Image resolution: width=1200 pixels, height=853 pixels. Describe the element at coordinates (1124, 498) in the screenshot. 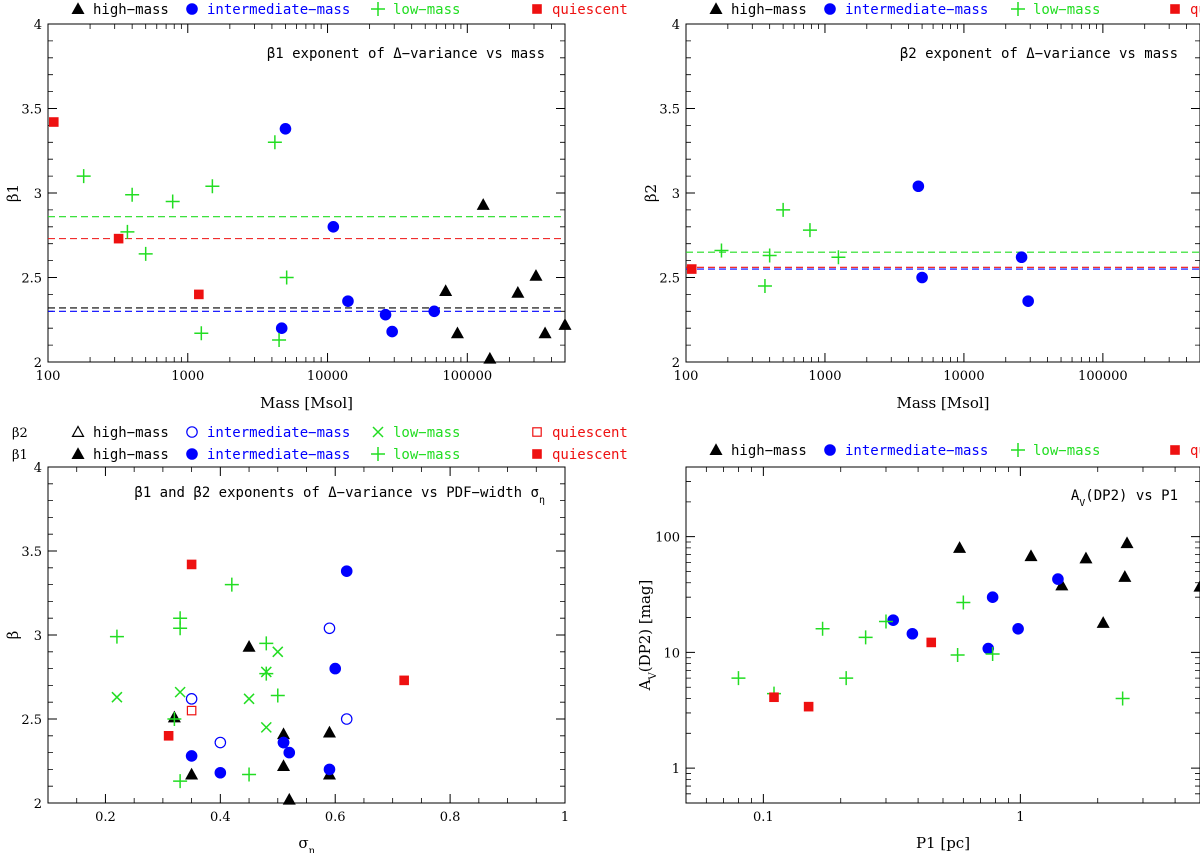

I see `chart-annotation: AV(DP2) vs P1` at that location.